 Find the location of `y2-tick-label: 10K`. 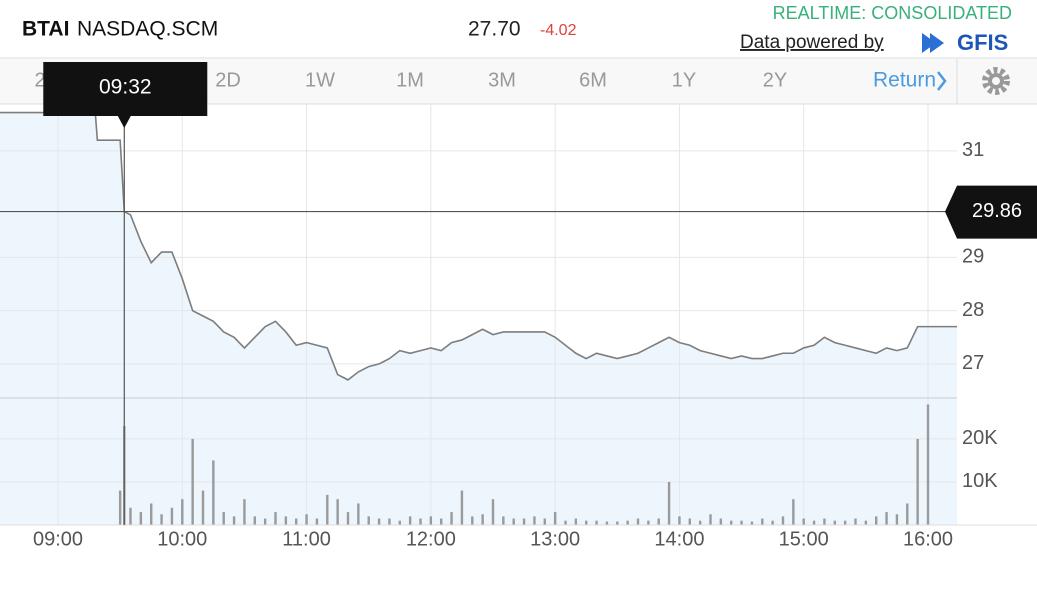

y2-tick-label: 10K is located at coordinates (980, 481).